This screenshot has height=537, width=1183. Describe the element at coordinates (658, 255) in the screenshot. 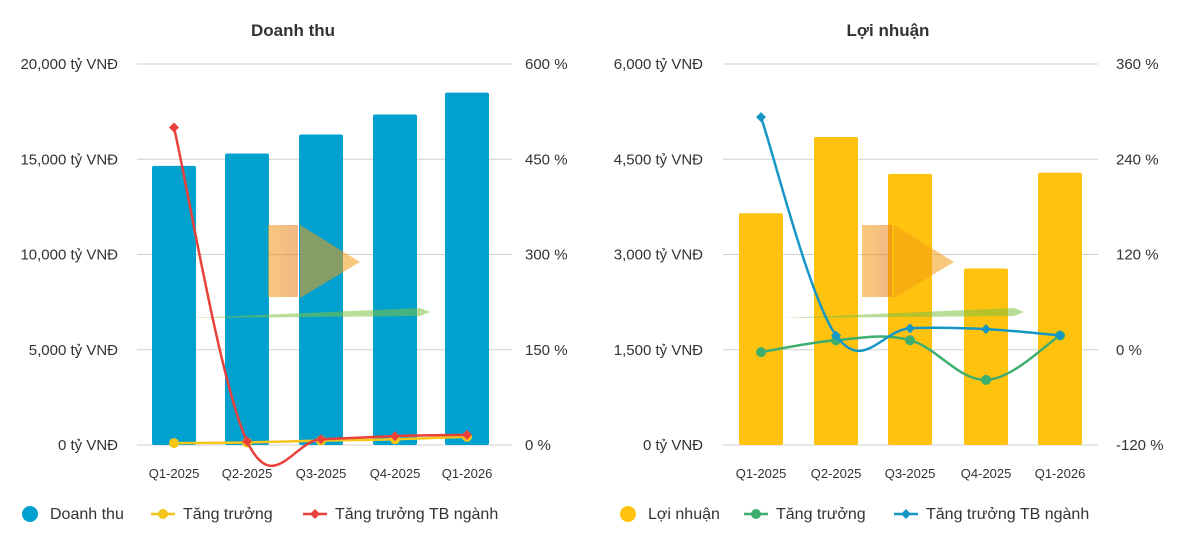

I see `y-tick-label: 3,000 tỷ VNĐ` at that location.